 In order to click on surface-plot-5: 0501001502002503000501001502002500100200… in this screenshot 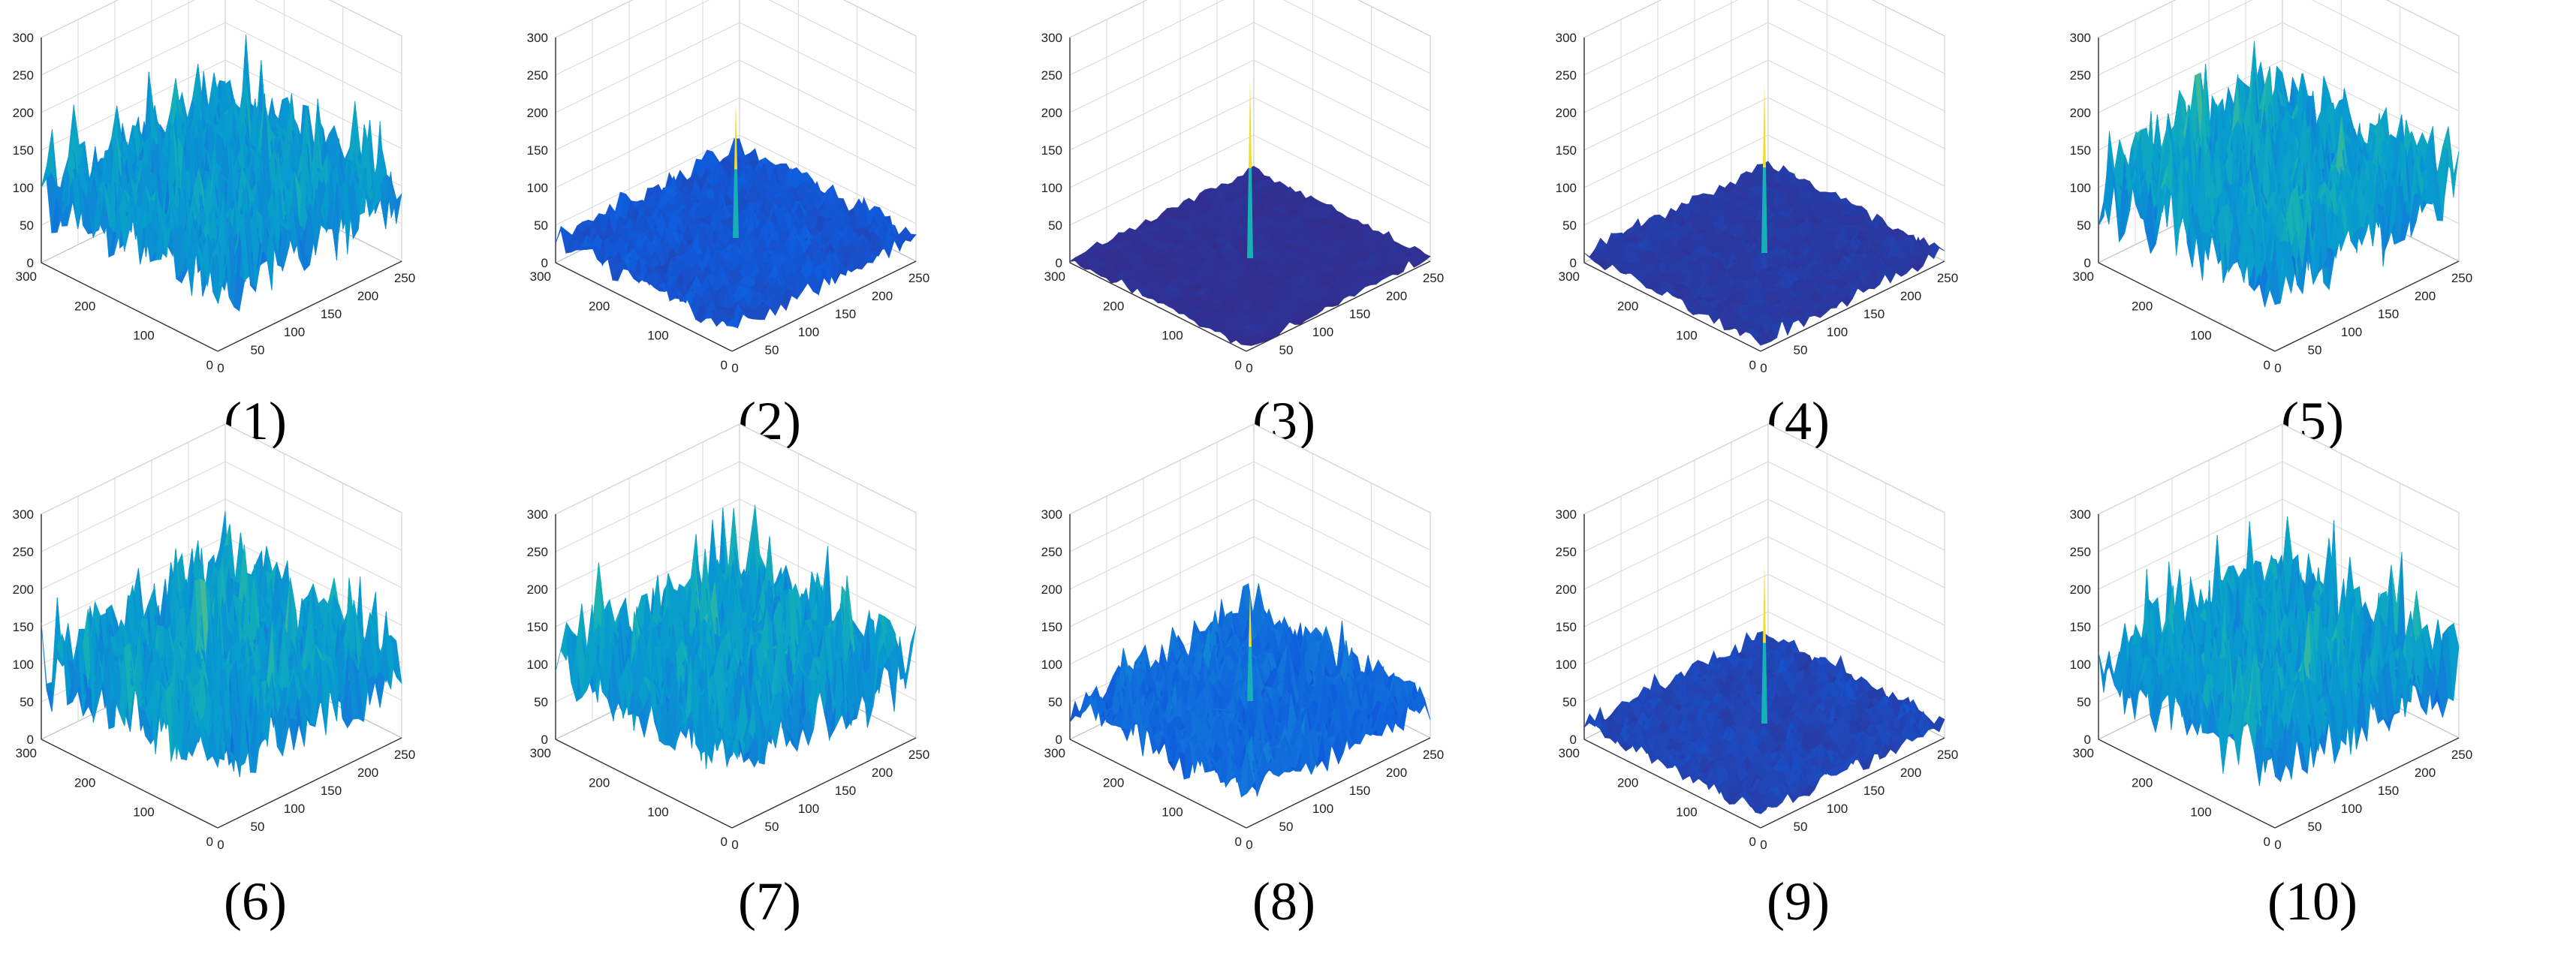, I will do `click(2271, 187)`.